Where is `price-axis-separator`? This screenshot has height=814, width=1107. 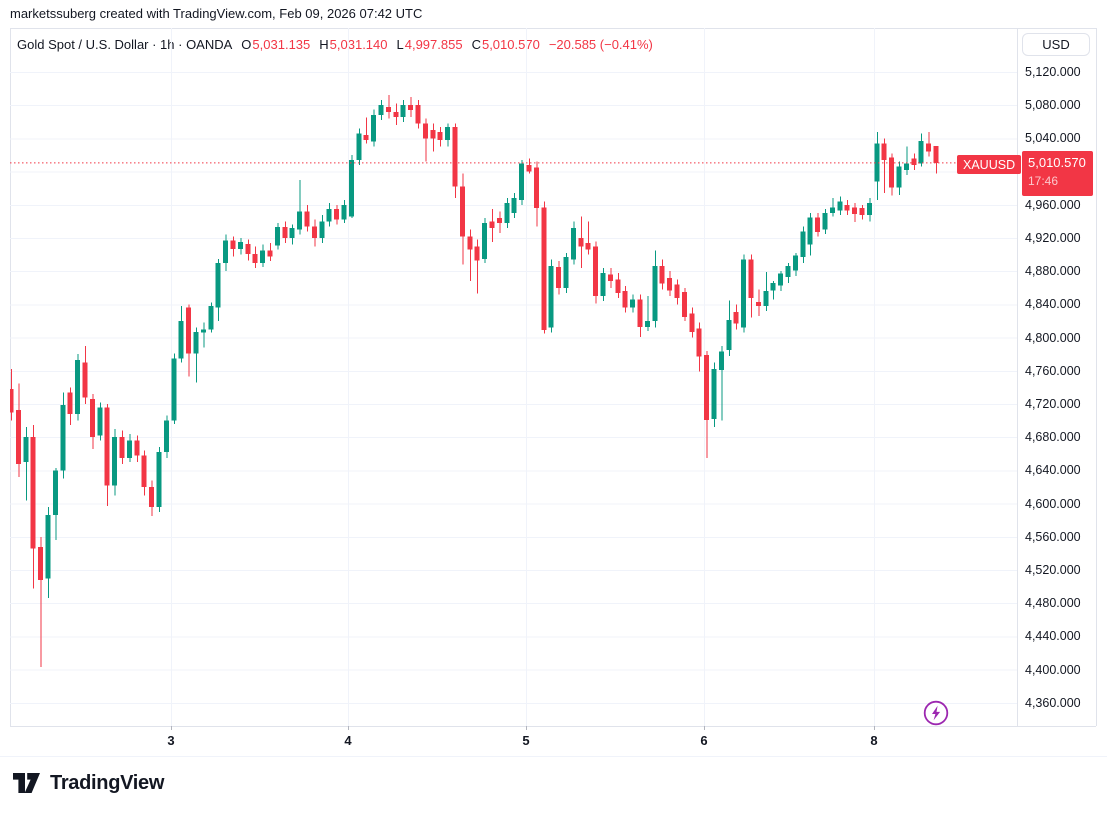
price-axis-separator is located at coordinates (1017, 377).